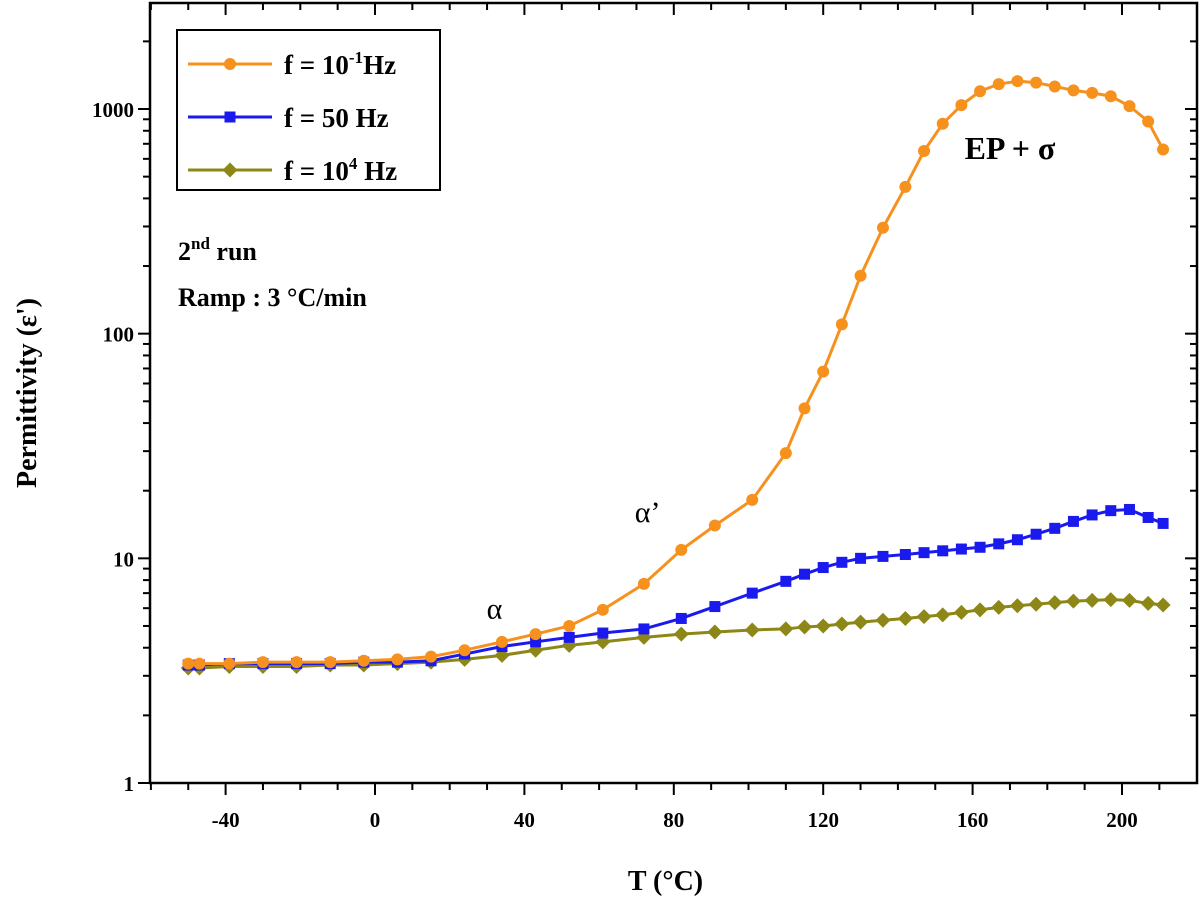 This screenshot has width=1200, height=899. What do you see at coordinates (119, 335) in the screenshot?
I see `y-tick-label: 100` at bounding box center [119, 335].